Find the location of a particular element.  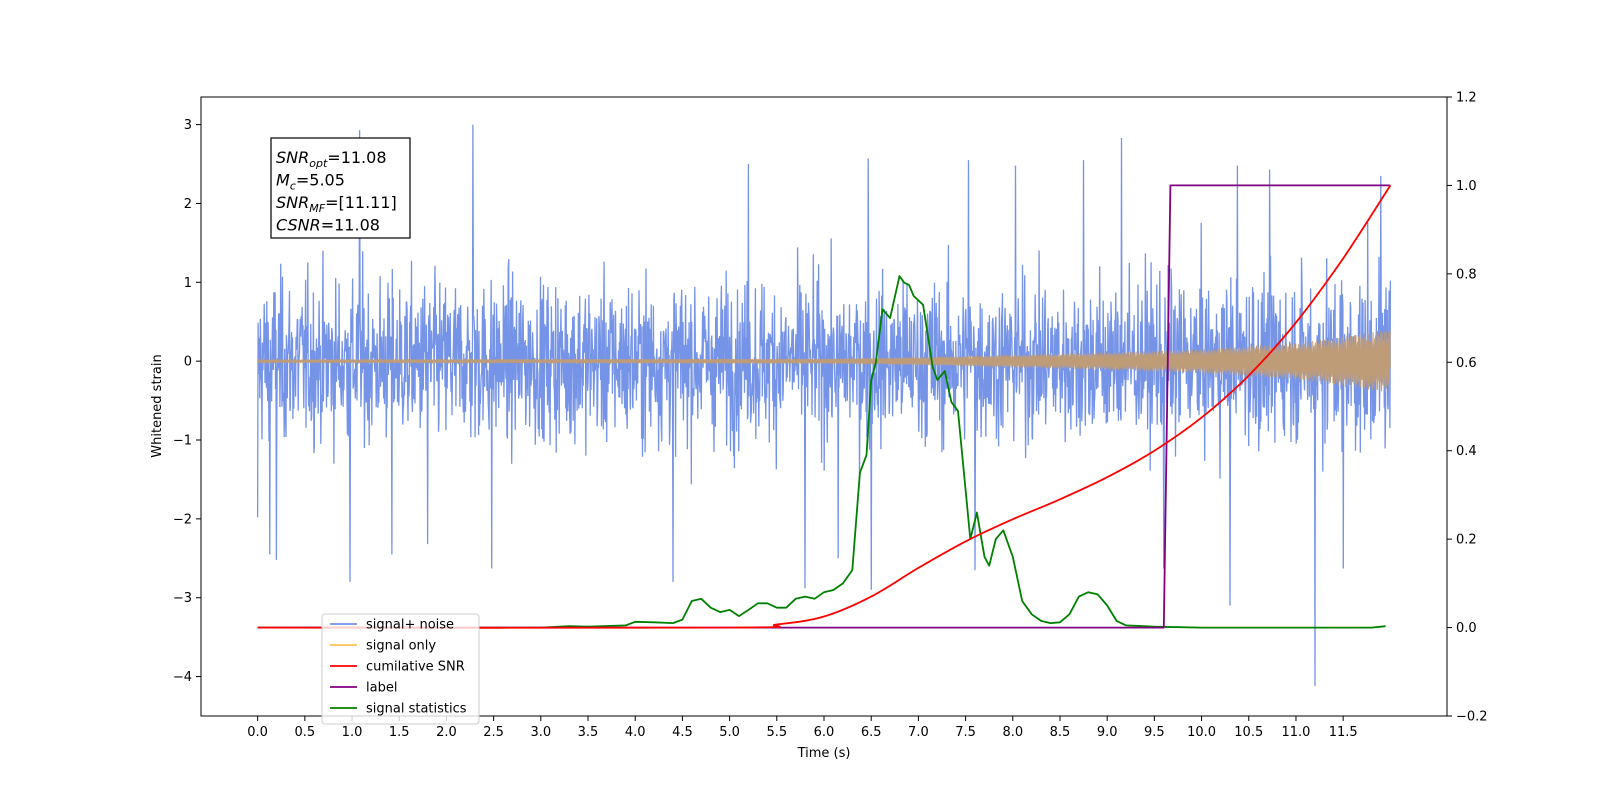

annotation-line: SNRopt=11.08 is located at coordinates (331, 159).